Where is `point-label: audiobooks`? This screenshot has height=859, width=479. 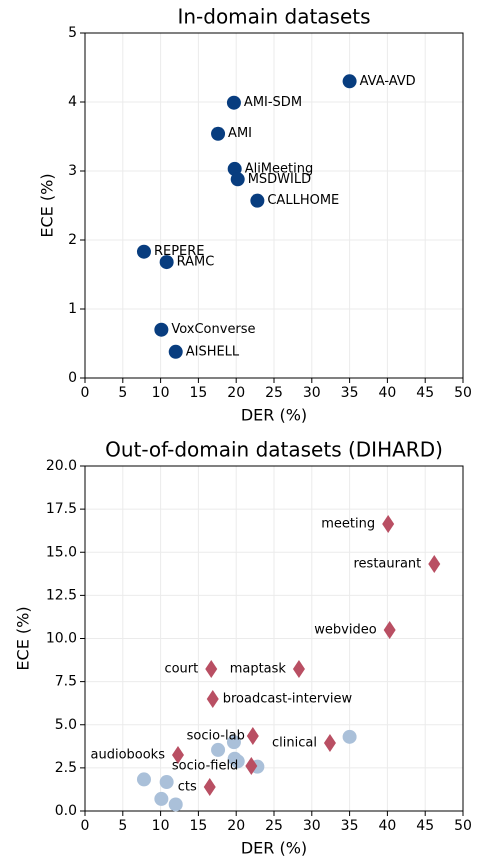 point-label: audiobooks is located at coordinates (128, 754).